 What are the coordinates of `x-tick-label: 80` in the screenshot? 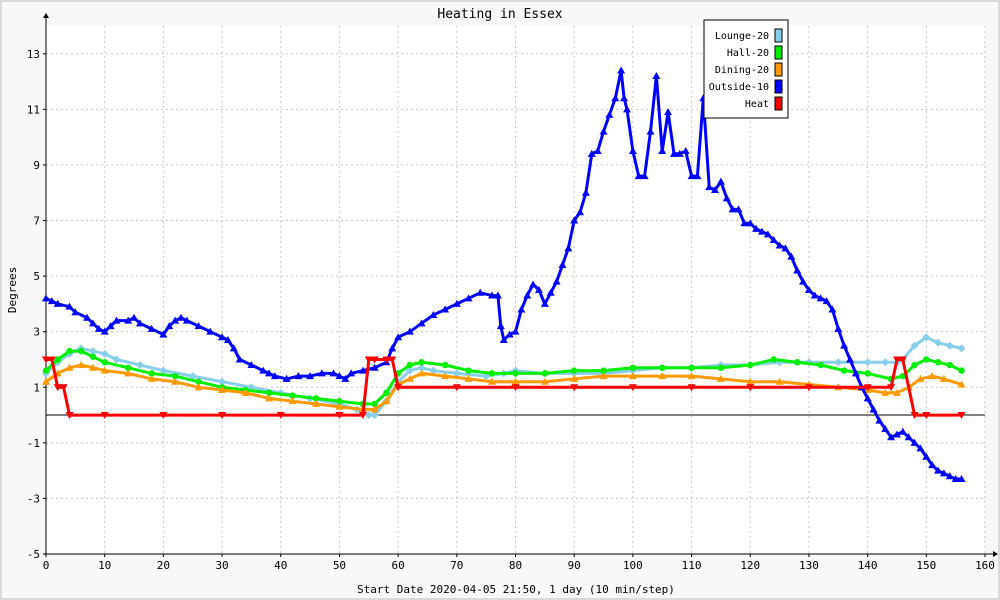 It's located at (515, 565).